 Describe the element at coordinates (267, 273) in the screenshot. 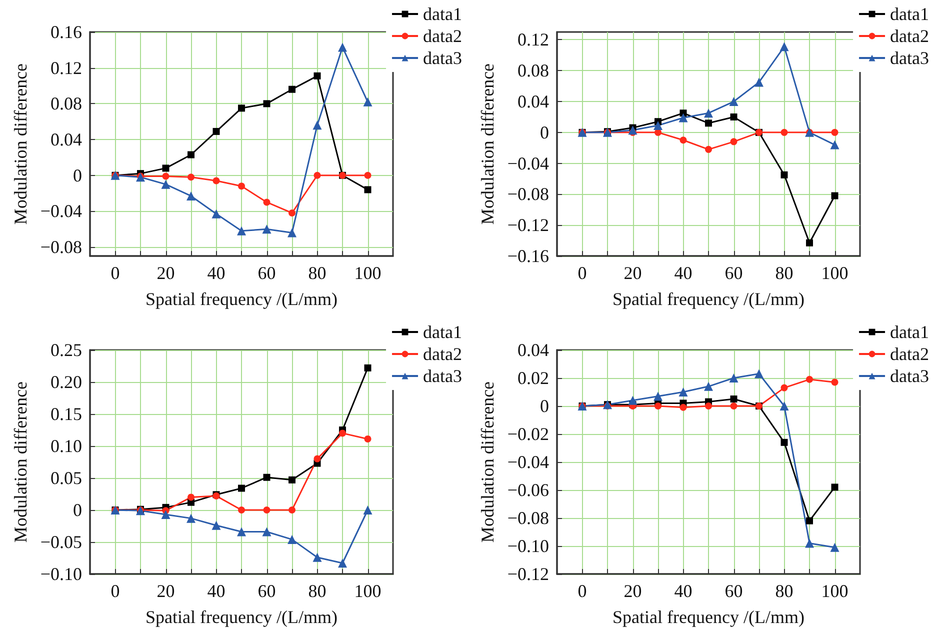

I see `x-tick-label: 60` at that location.